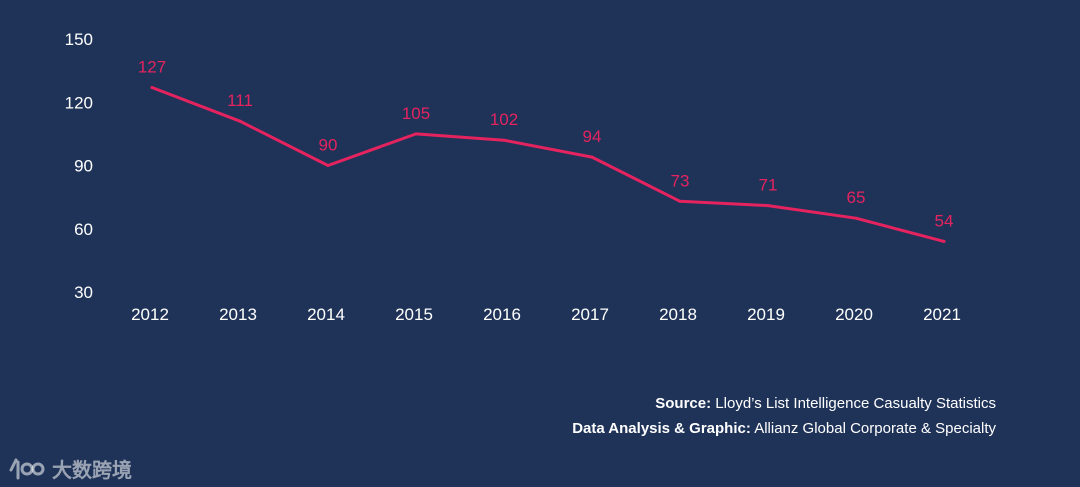  What do you see at coordinates (92, 471) in the screenshot?
I see `watermark-text: 大数跨境` at bounding box center [92, 471].